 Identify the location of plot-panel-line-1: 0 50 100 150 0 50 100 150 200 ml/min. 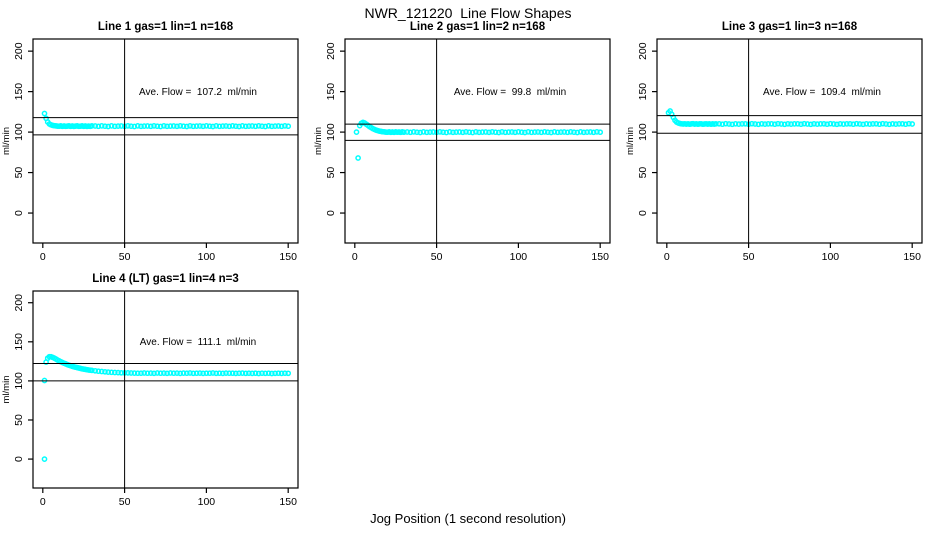
(150, 150).